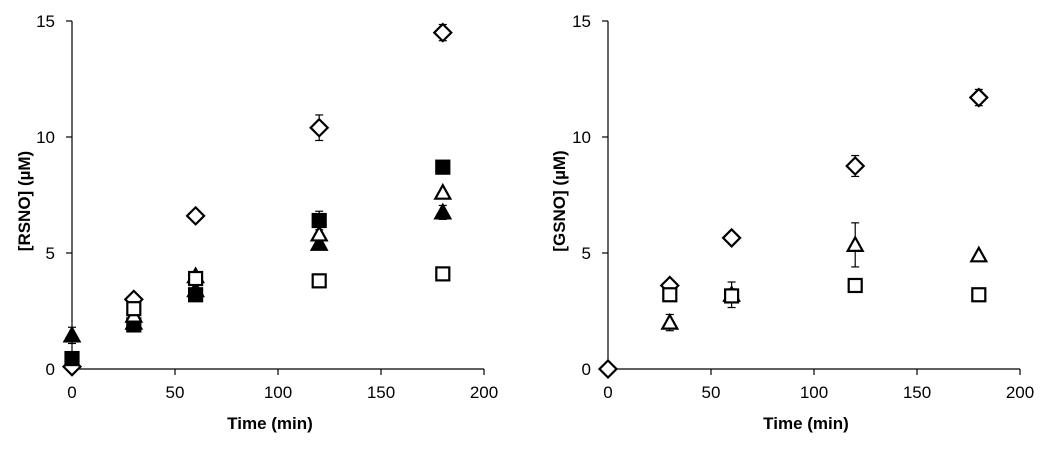 Image resolution: width=1050 pixels, height=453 pixels. Describe the element at coordinates (24, 201) in the screenshot. I see `y-axis-title: [RSNO] (µM)` at that location.